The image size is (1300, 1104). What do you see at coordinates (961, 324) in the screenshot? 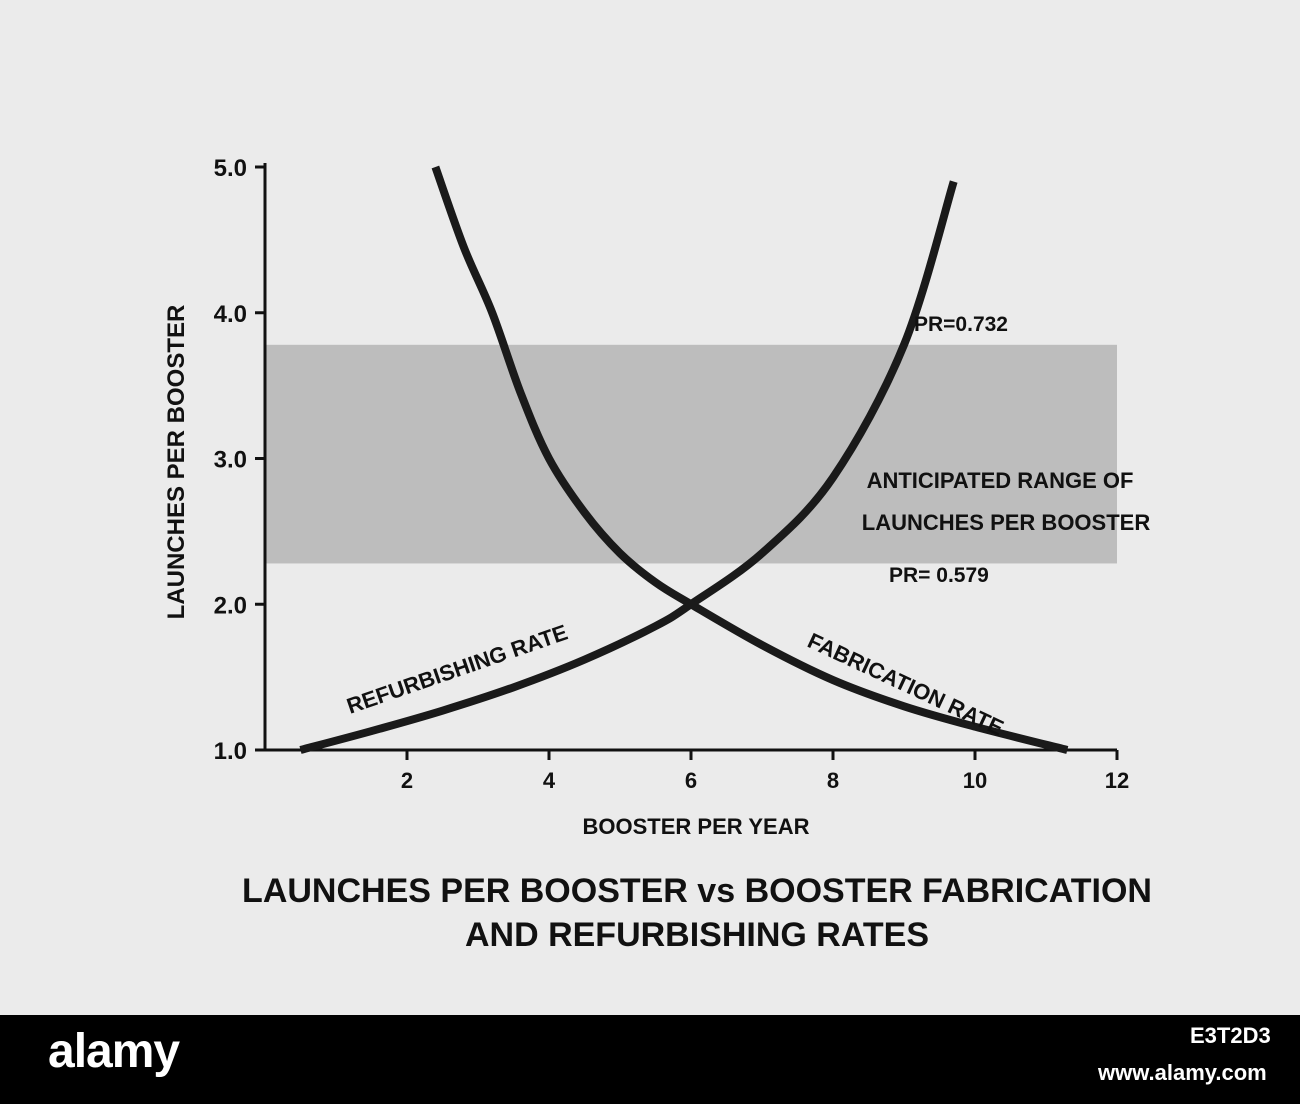
I see `pr-high-annotation: PR=0.732` at bounding box center [961, 324].